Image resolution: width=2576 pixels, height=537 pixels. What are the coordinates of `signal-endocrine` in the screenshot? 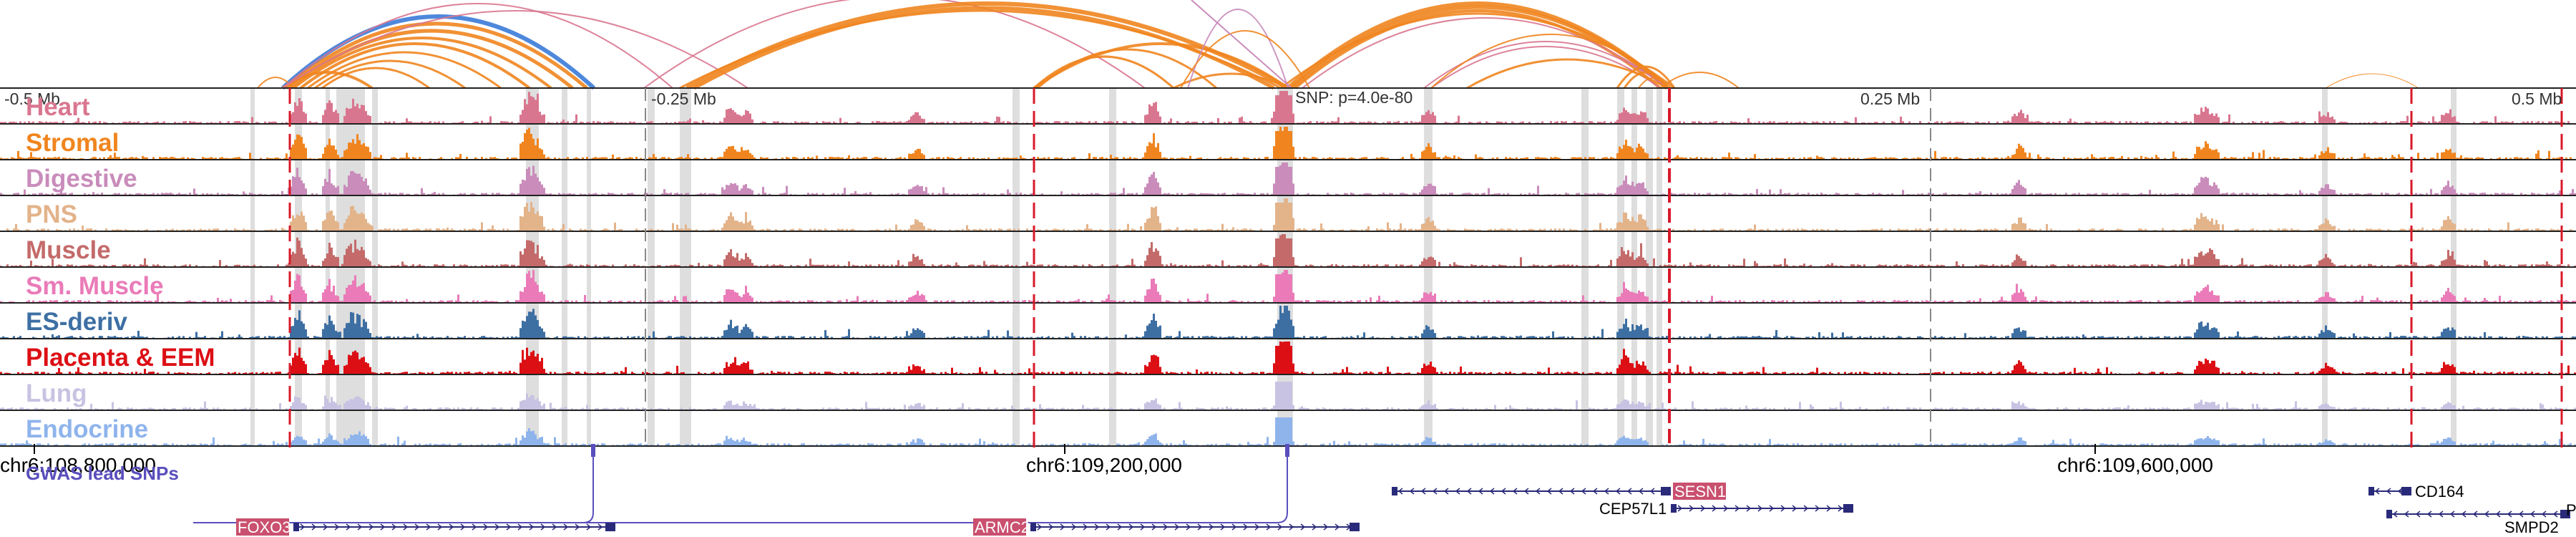 It's located at (1288, 431).